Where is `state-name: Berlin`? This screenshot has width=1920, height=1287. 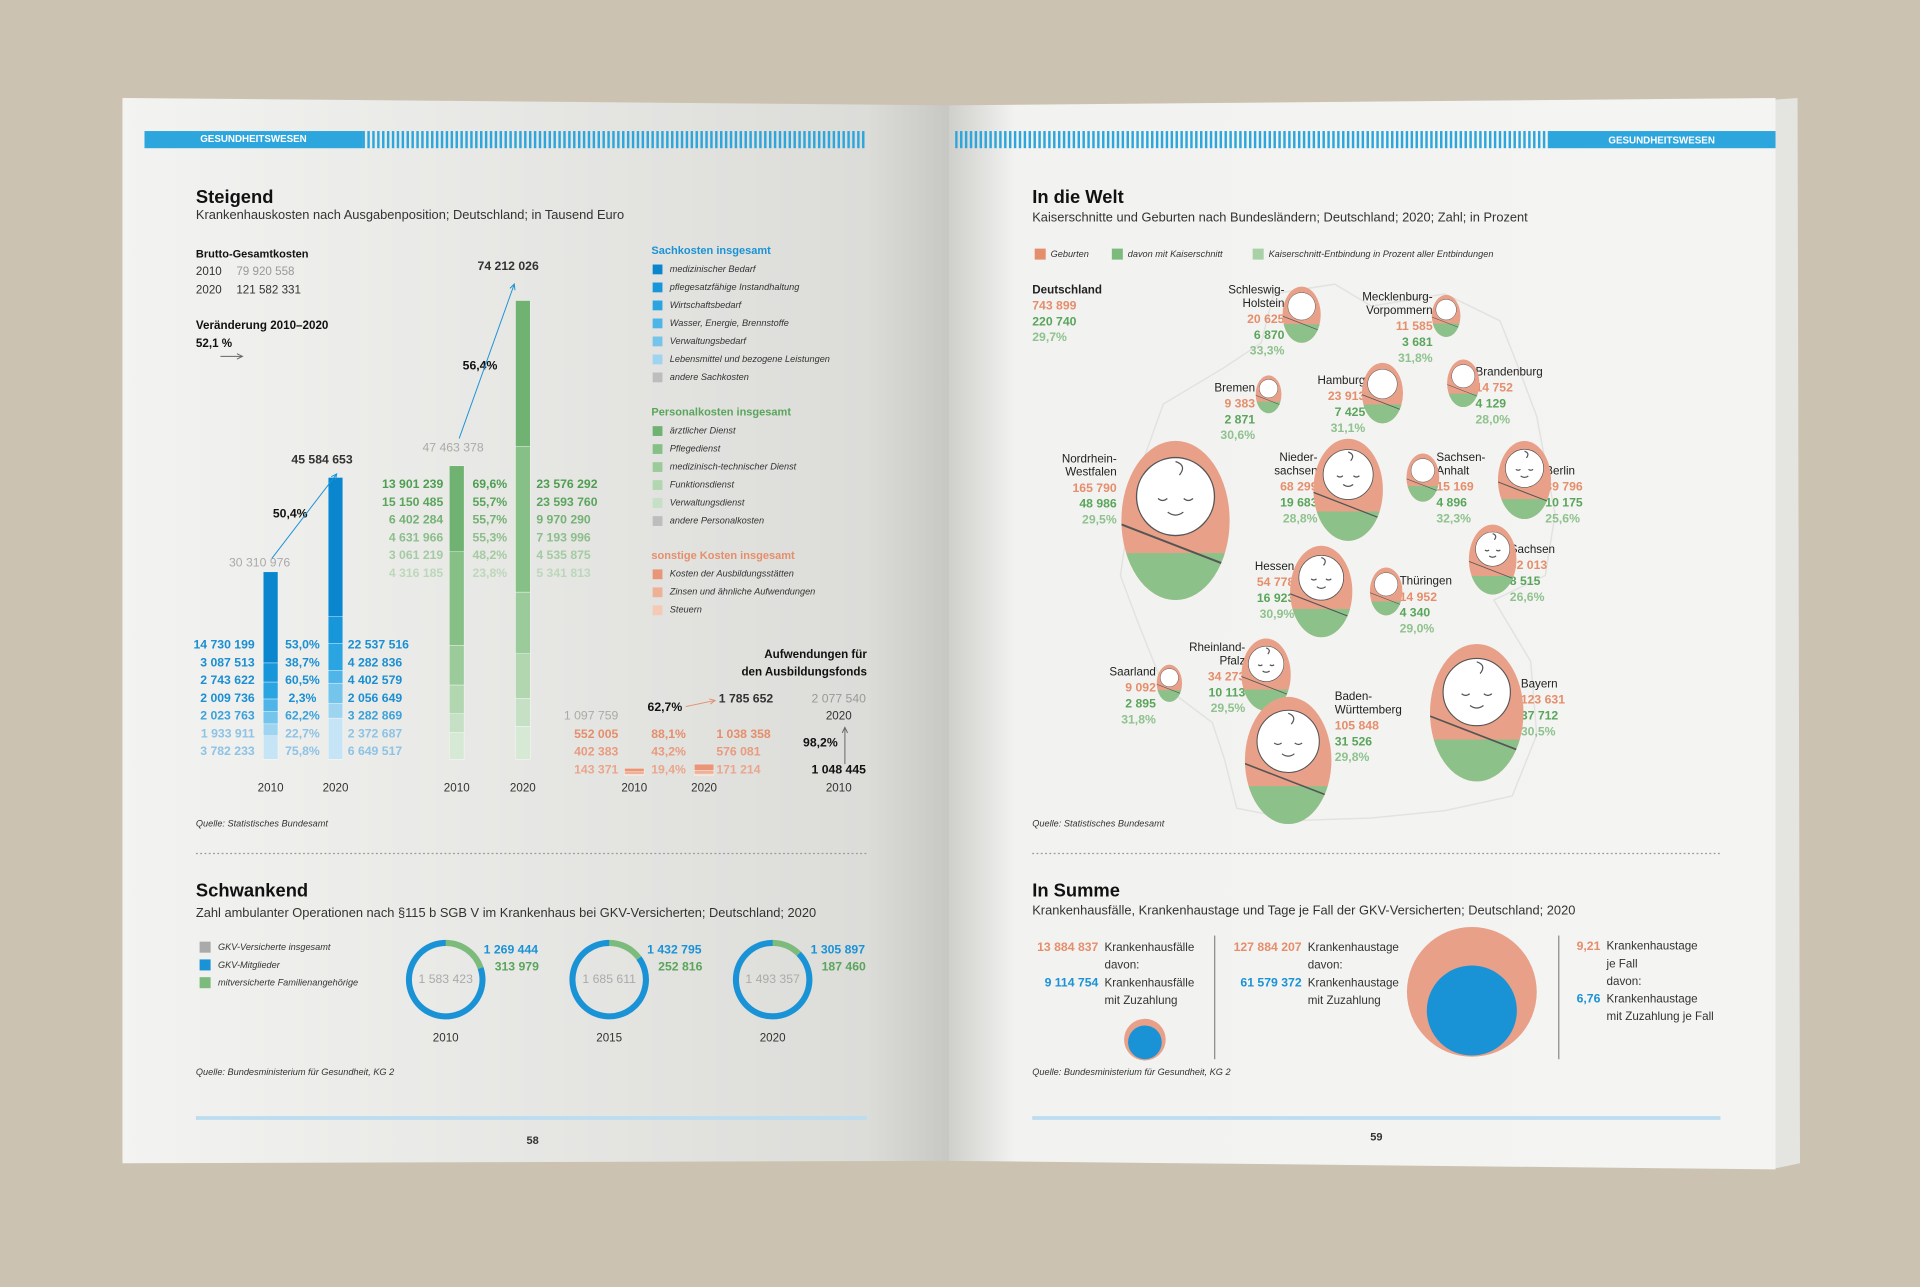 state-name: Berlin is located at coordinates (1560, 471).